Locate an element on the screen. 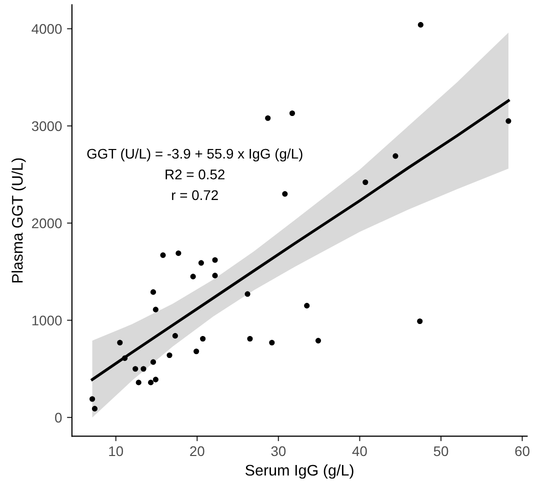  x-axis-title: Serum IgG (g/L) is located at coordinates (299, 471).